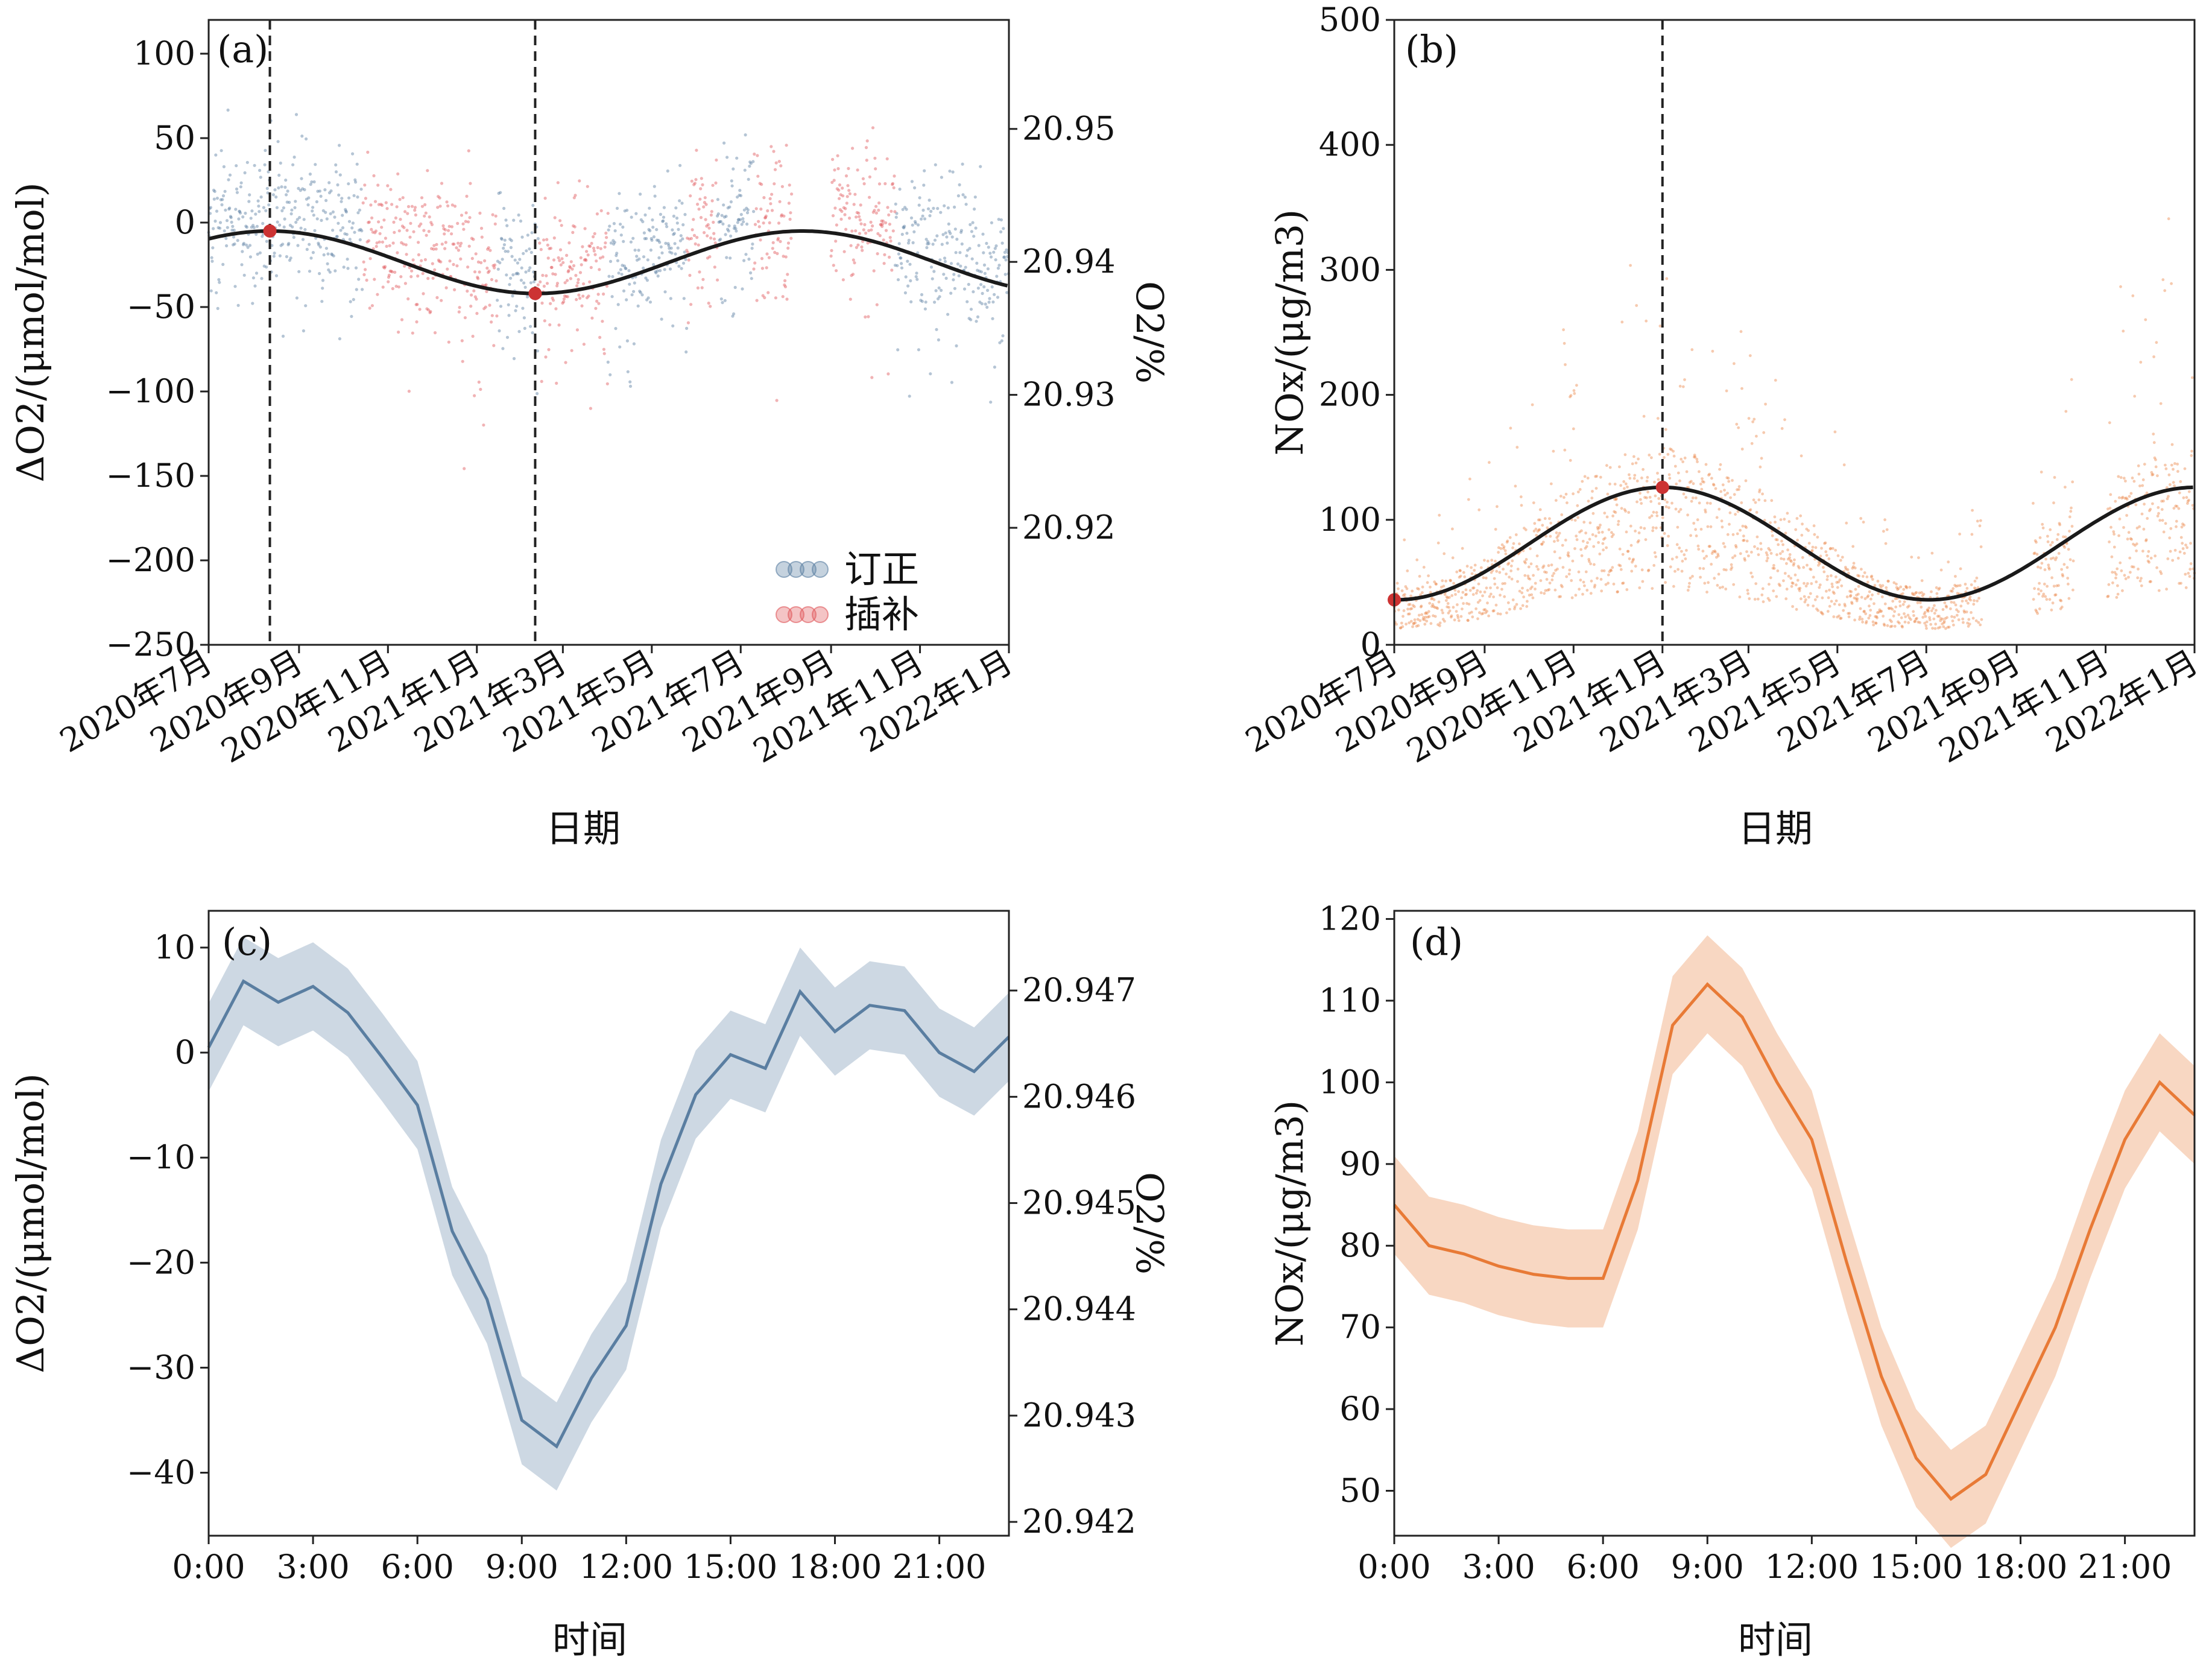 This screenshot has width=2212, height=1666. What do you see at coordinates (627, 1567) in the screenshot?
I see `panel-c-x-tick-label: 12:00` at bounding box center [627, 1567].